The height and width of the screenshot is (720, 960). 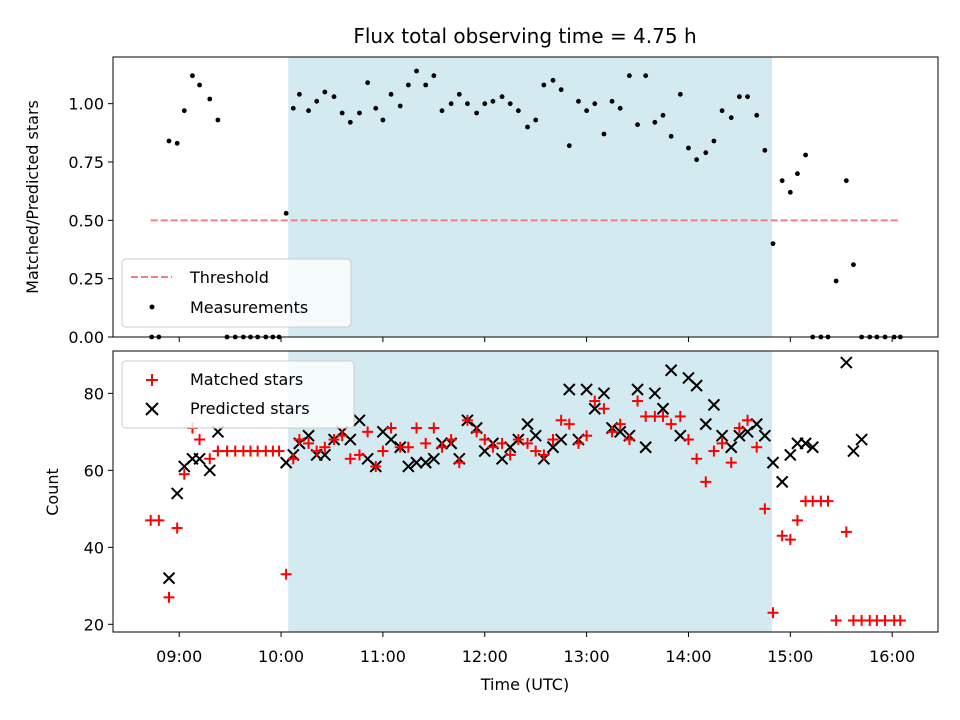 I want to click on top-y-tick-label: 0.50, so click(x=86, y=220).